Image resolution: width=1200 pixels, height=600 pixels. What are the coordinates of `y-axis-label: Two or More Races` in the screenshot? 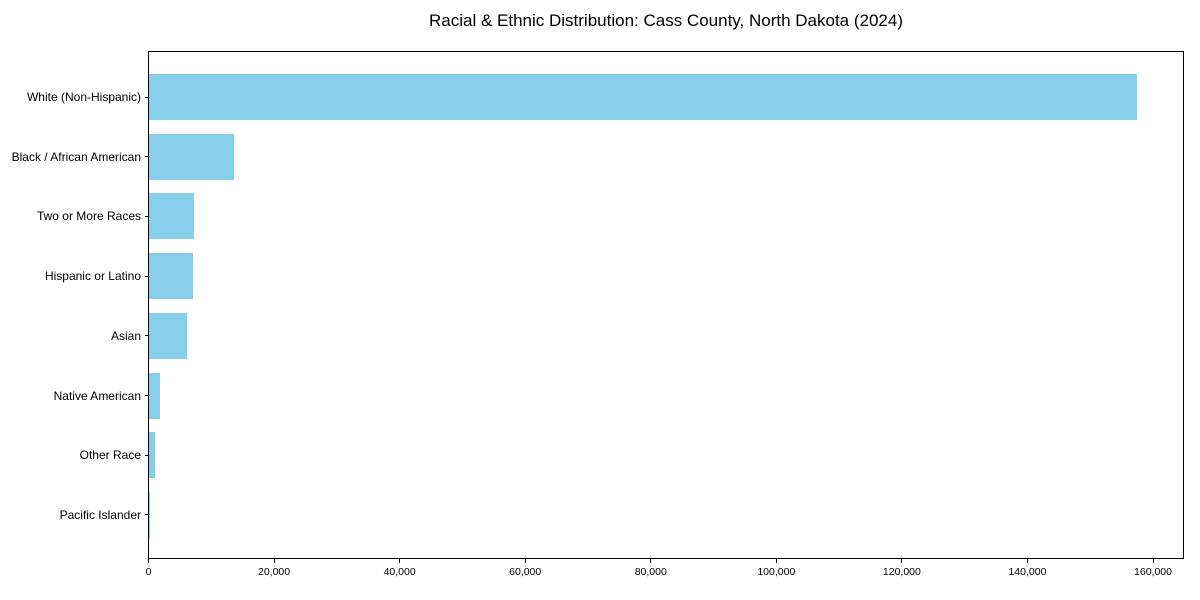 It's located at (88, 216).